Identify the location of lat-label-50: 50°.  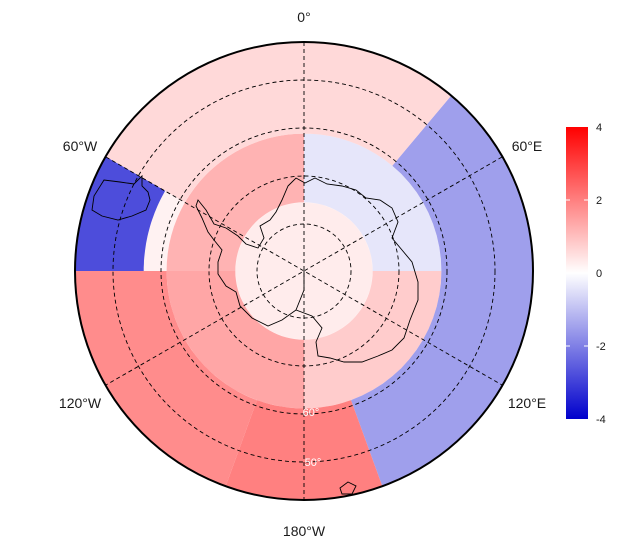
(313, 463).